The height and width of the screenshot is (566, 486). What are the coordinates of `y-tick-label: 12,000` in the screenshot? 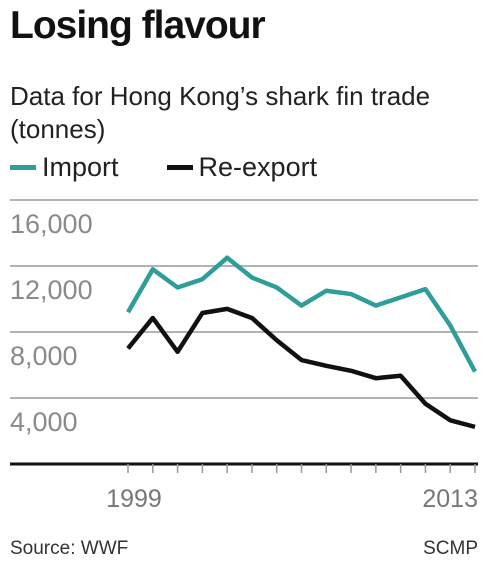 It's located at (51, 290).